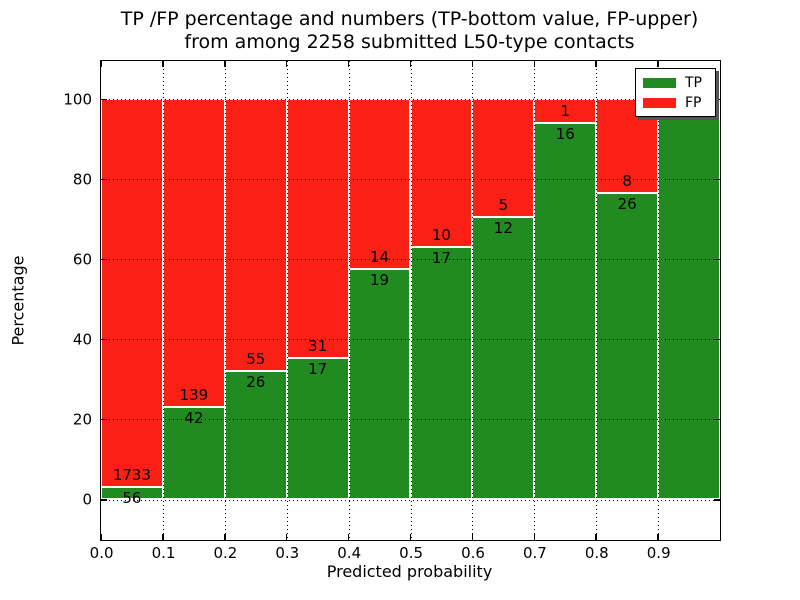  Describe the element at coordinates (675, 92) in the screenshot. I see `legend: TP FP` at that location.